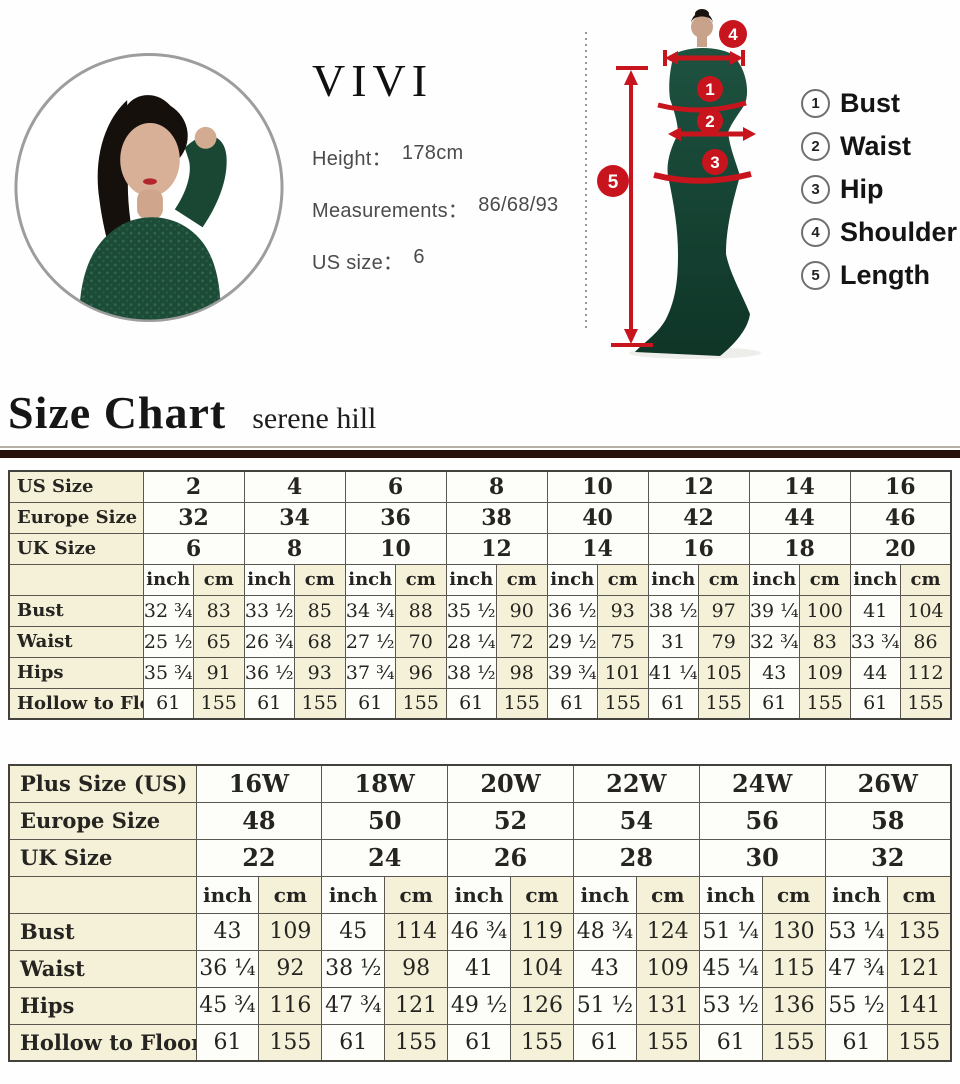 Image resolution: width=960 pixels, height=1084 pixels. What do you see at coordinates (636, 820) in the screenshot?
I see `size-value: 54` at bounding box center [636, 820].